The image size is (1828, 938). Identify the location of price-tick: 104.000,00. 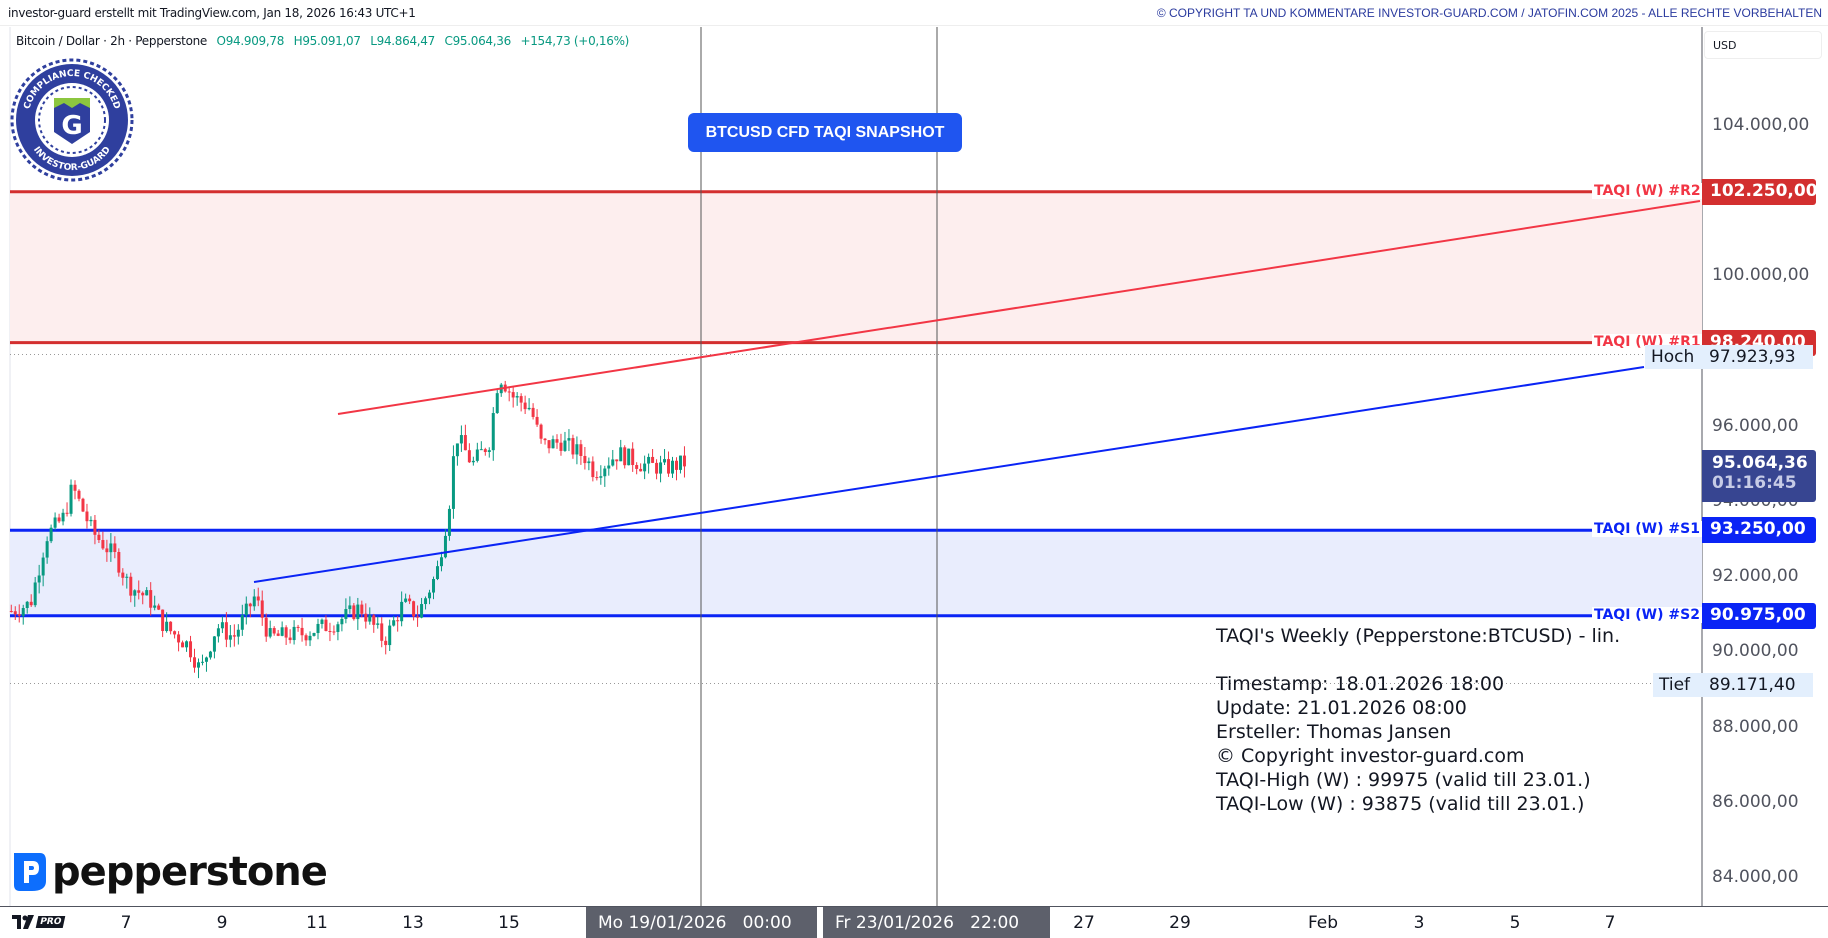
(1761, 125).